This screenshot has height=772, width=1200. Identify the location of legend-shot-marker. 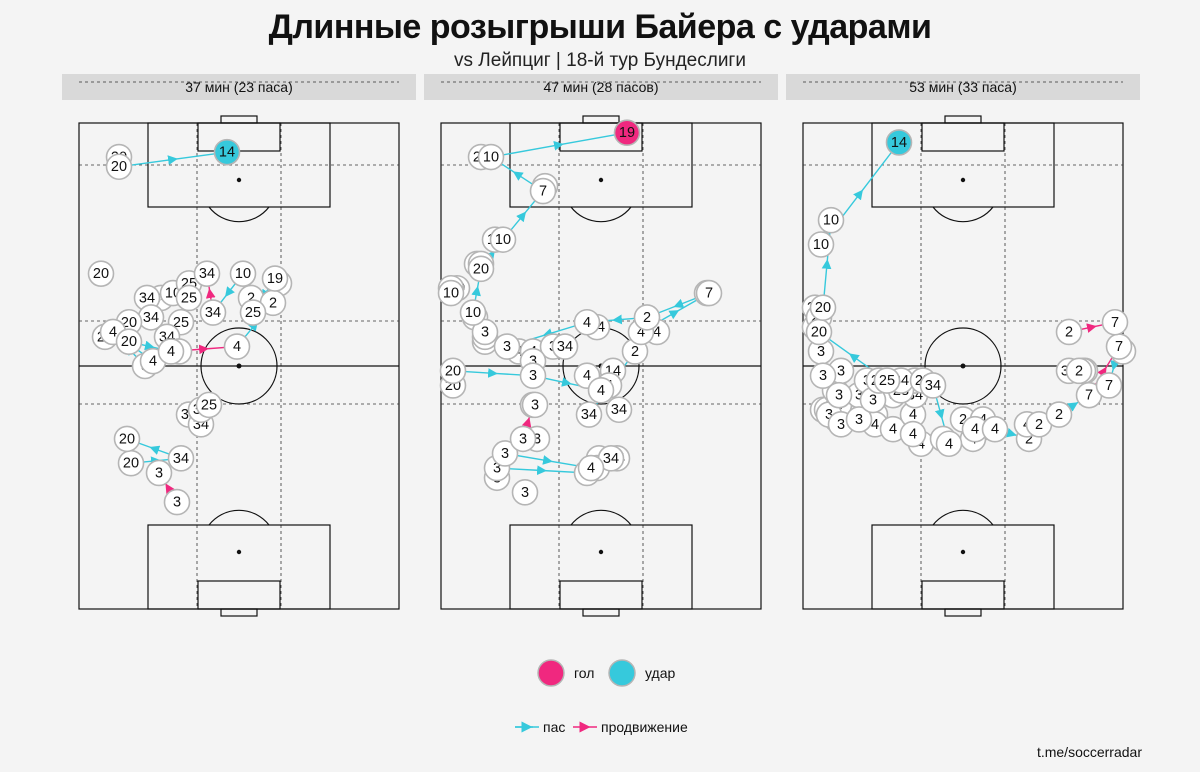
(622, 673).